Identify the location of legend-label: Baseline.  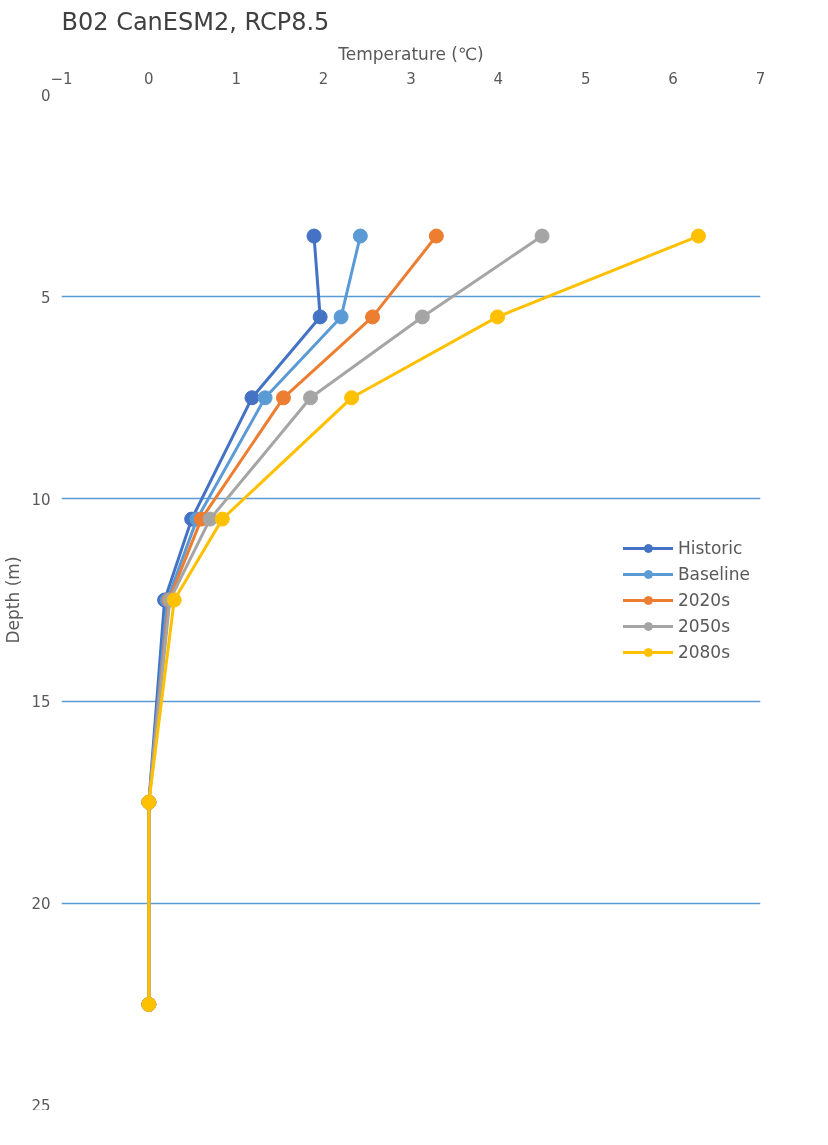
(713, 573).